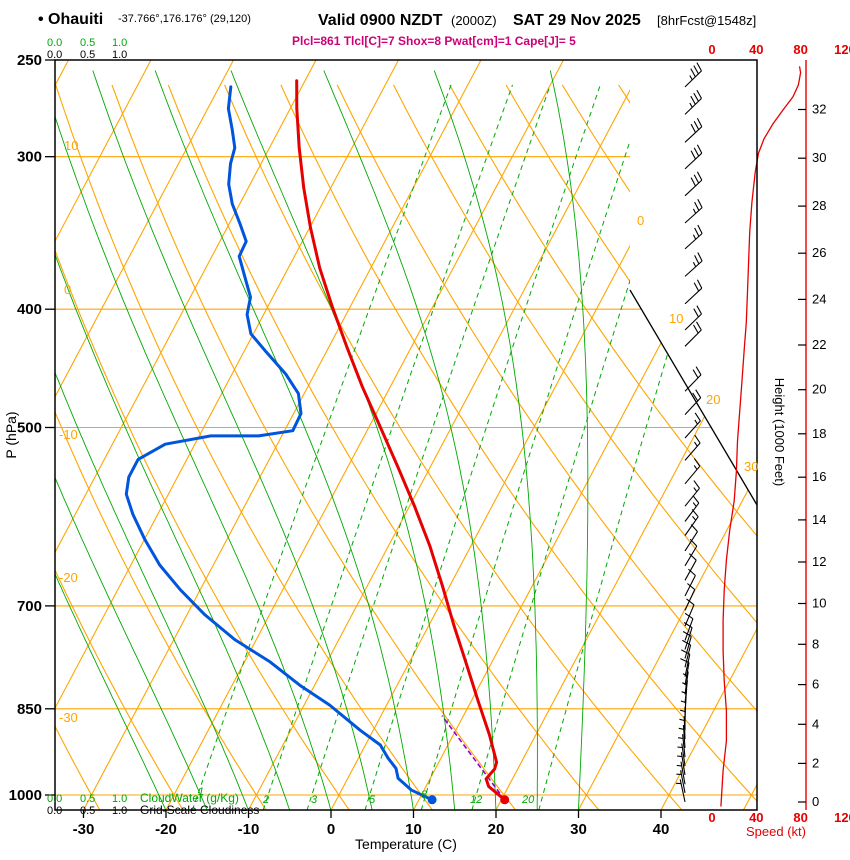 The height and width of the screenshot is (860, 850). What do you see at coordinates (249, 829) in the screenshot?
I see `temp-tick-label: -10` at bounding box center [249, 829].